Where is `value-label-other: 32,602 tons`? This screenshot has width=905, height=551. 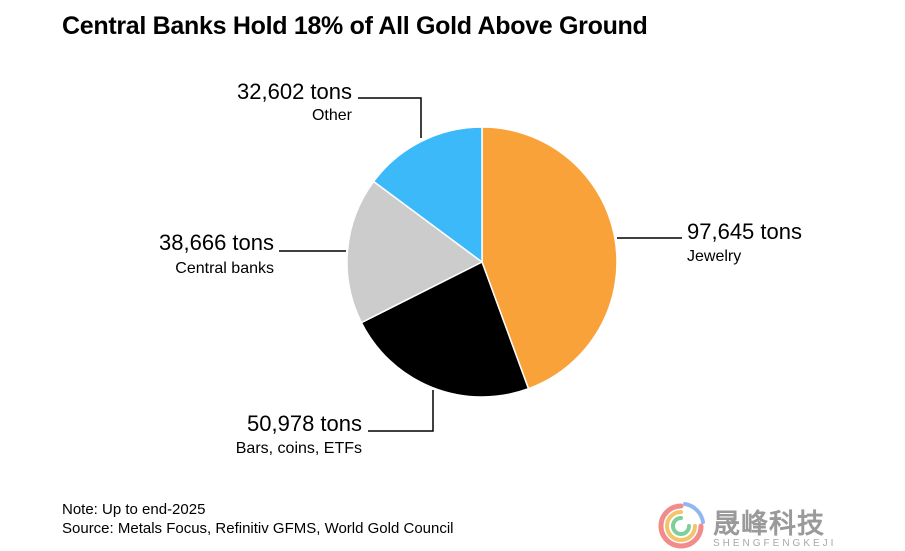 value-label-other: 32,602 tons is located at coordinates (294, 91).